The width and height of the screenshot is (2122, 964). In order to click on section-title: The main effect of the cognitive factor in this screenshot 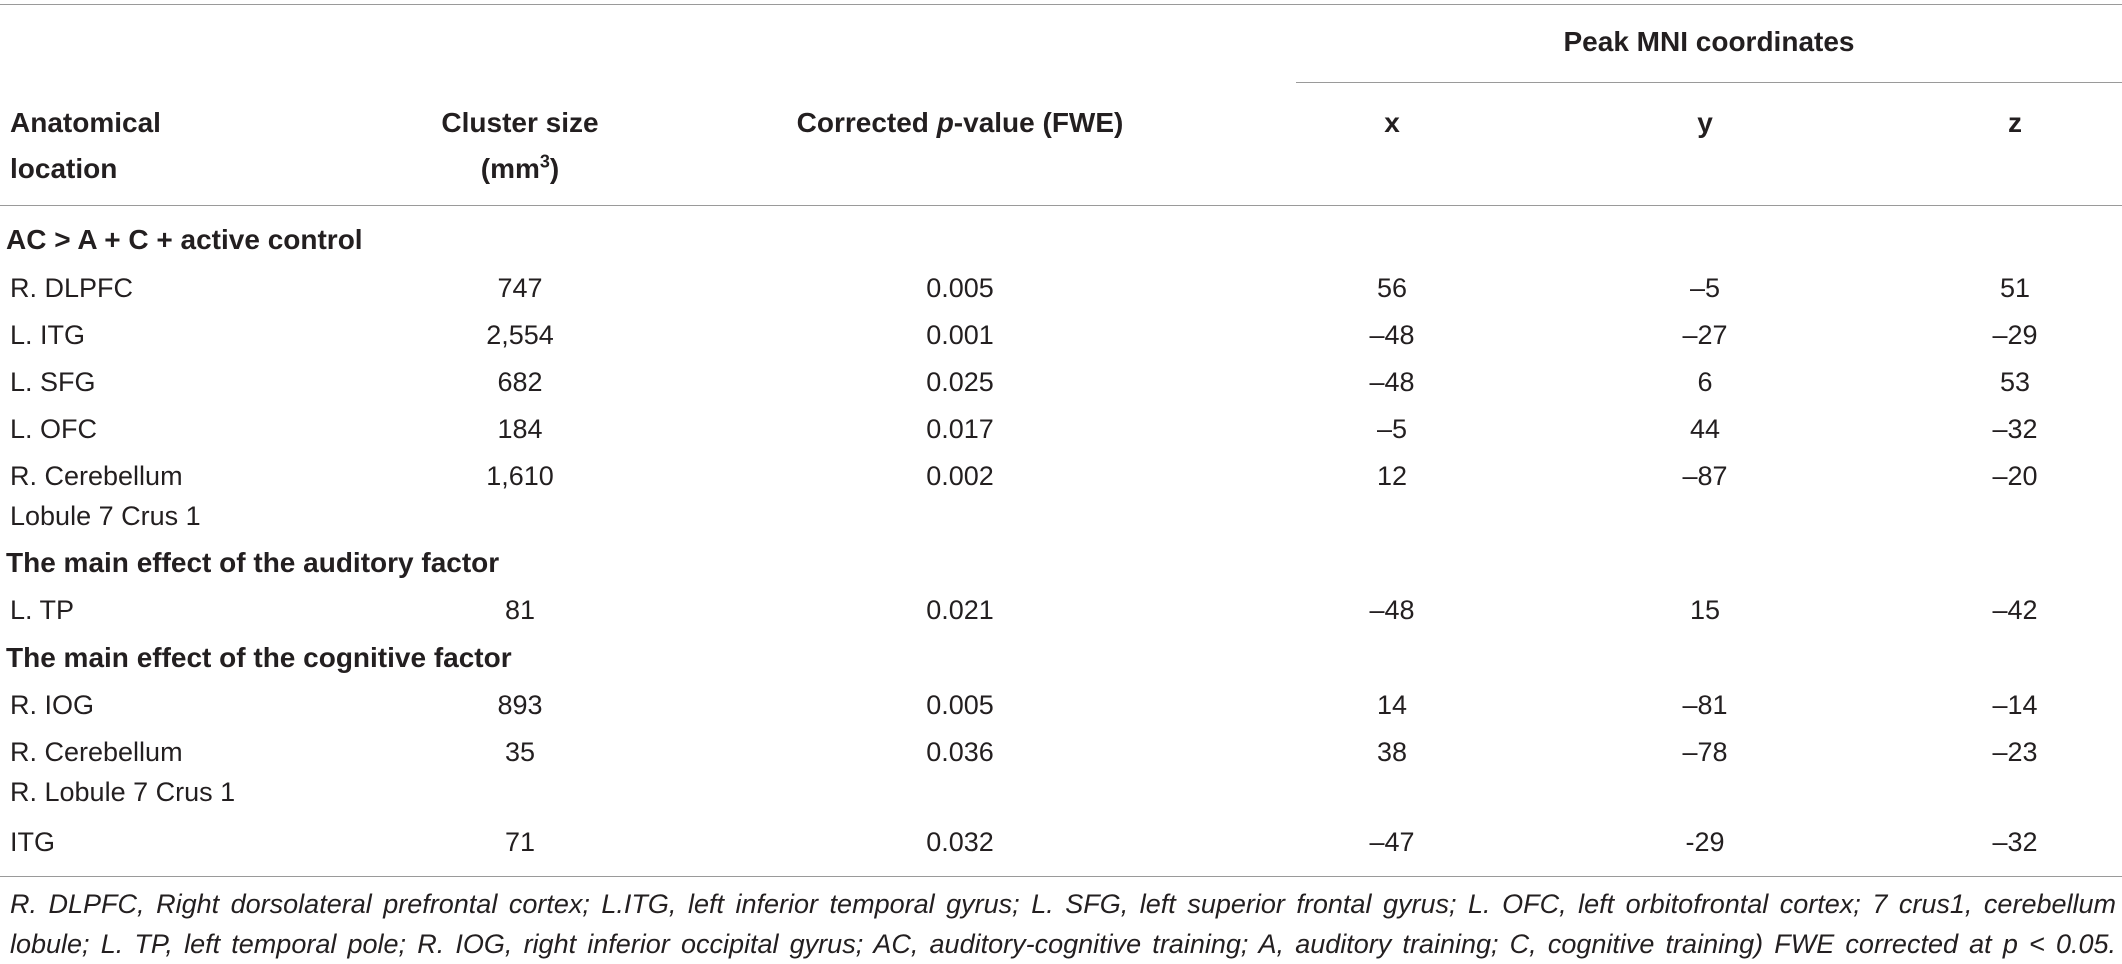, I will do `click(259, 657)`.